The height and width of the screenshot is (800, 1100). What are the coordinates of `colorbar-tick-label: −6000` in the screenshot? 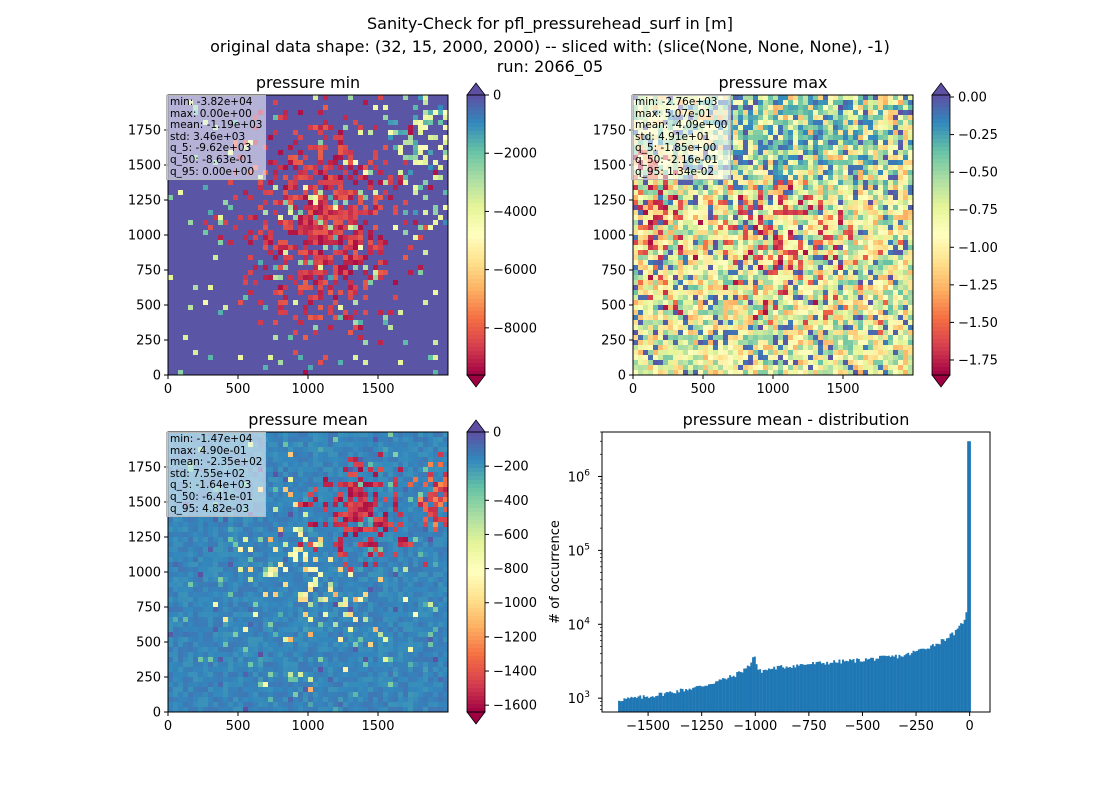 It's located at (515, 270).